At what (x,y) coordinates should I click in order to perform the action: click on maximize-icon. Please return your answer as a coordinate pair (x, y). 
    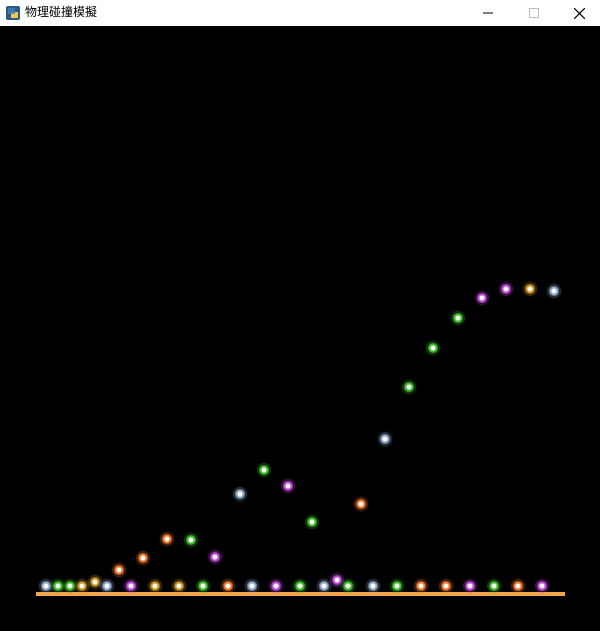
    Looking at the image, I should click on (534, 13).